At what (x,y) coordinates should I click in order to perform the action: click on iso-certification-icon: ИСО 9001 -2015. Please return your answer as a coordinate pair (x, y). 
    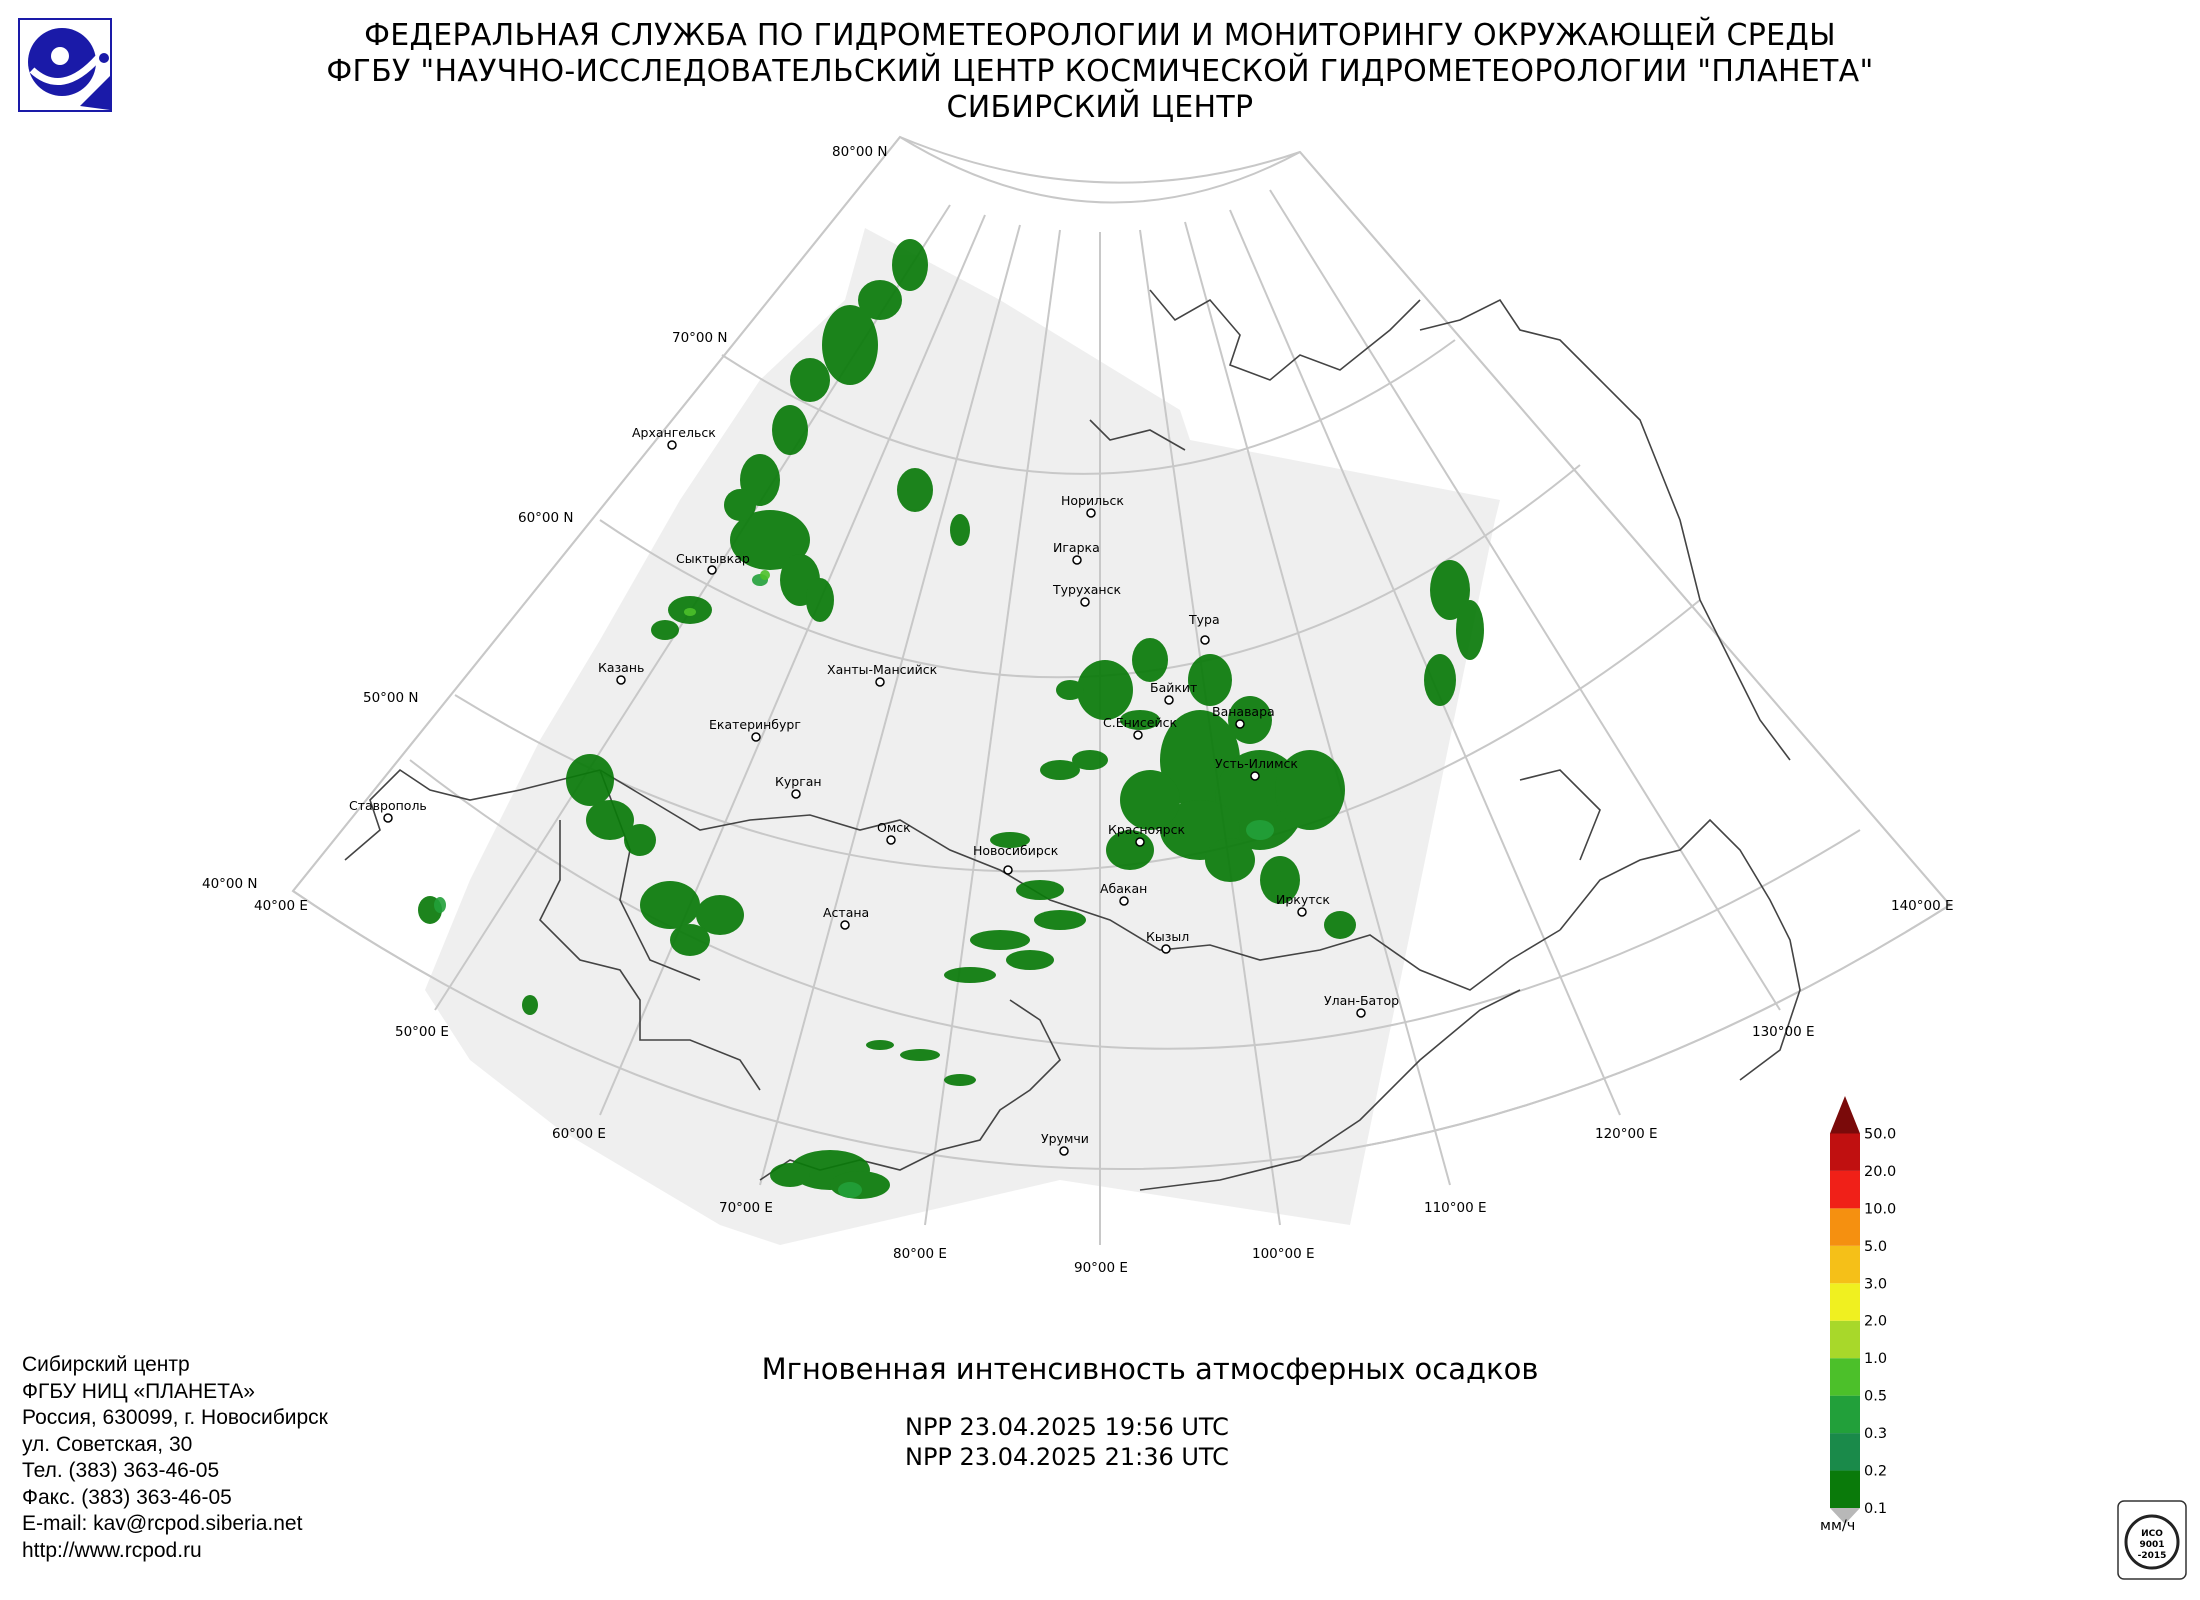
    Looking at the image, I should click on (2152, 1540).